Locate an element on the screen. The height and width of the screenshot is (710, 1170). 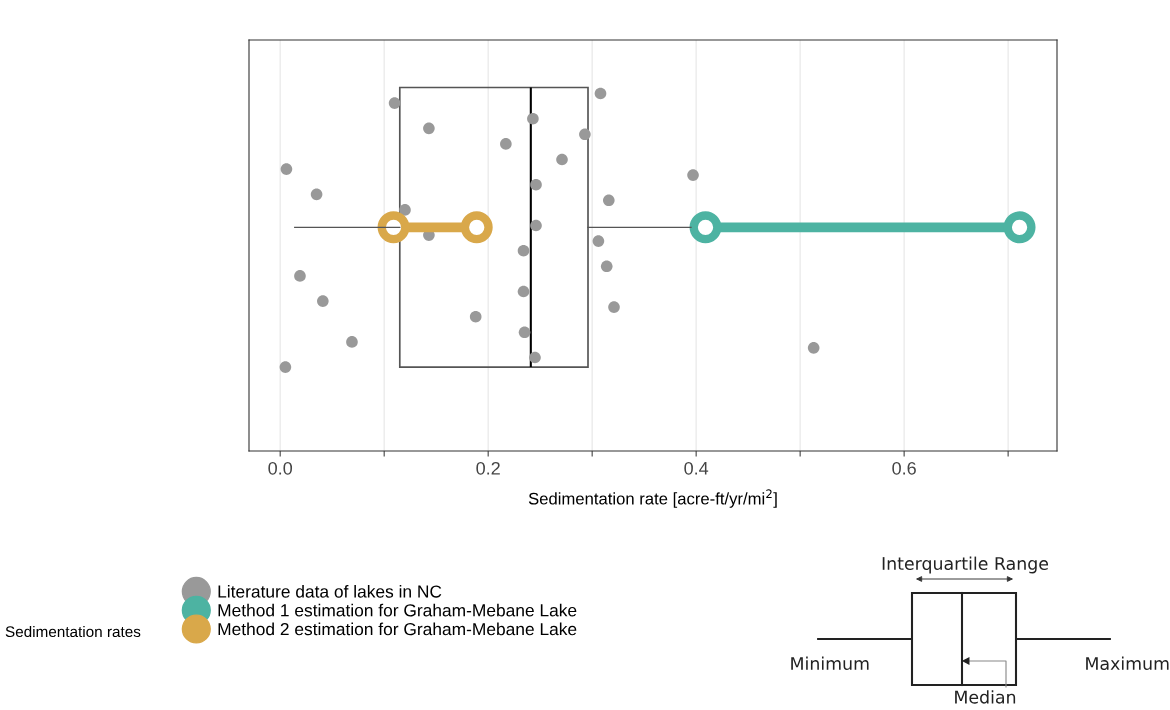
legend-label: Method 1 estimation for Graham-Mebane Lake is located at coordinates (397, 610).